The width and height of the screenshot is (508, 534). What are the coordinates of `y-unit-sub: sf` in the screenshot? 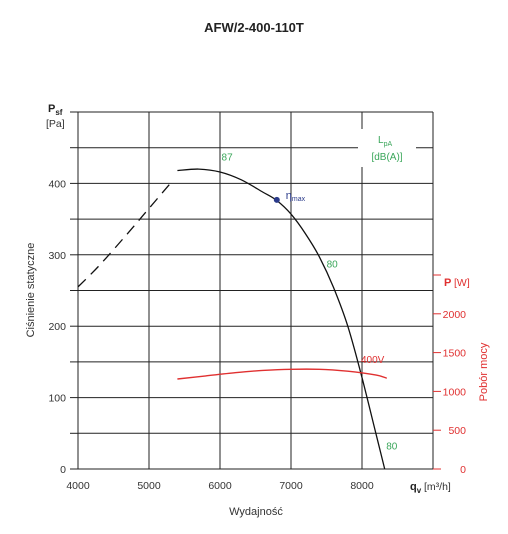 It's located at (58, 112).